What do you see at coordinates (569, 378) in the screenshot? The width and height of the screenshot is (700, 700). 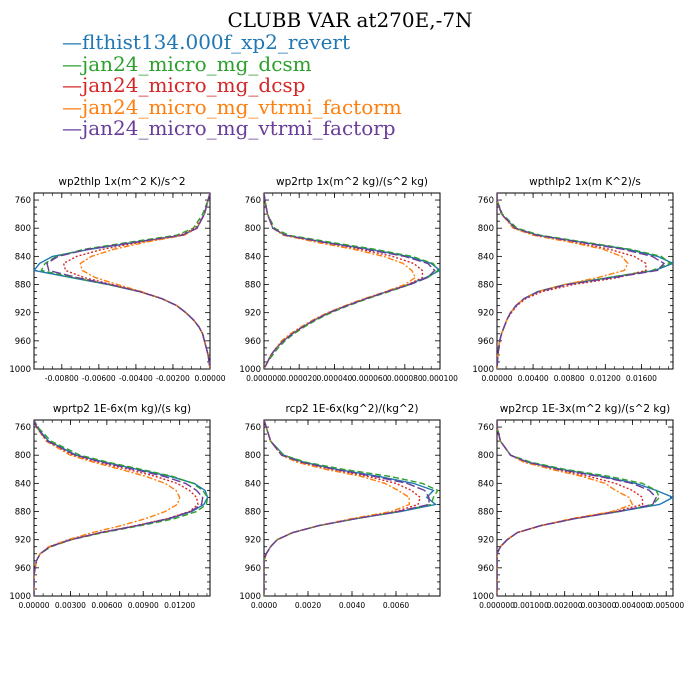 I see `x-tick-label: 0.00800` at bounding box center [569, 378].